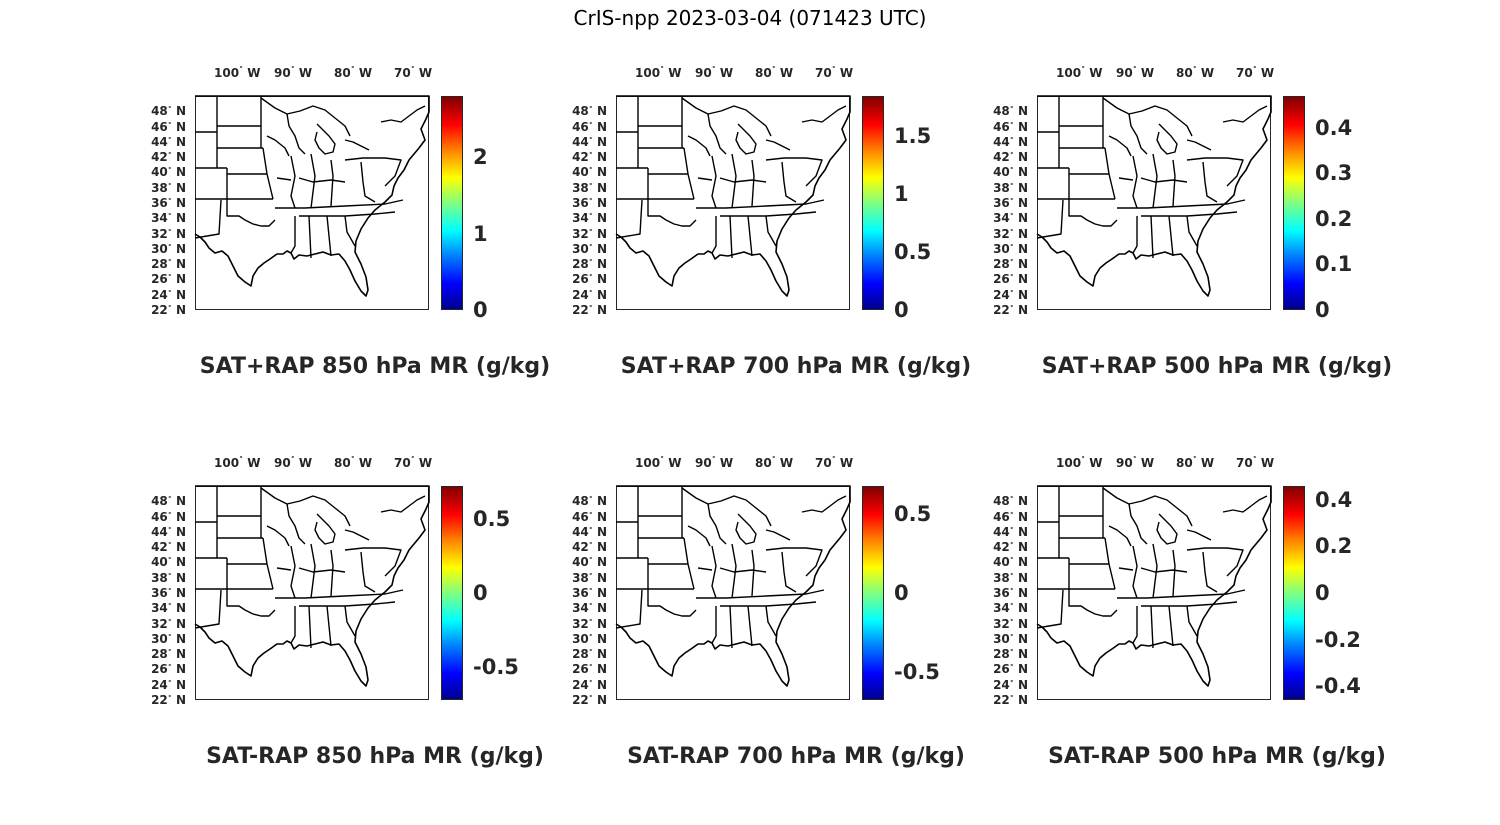 Image resolution: width=1500 pixels, height=825 pixels. I want to click on colorbar-tick-label: -0.5, so click(496, 667).